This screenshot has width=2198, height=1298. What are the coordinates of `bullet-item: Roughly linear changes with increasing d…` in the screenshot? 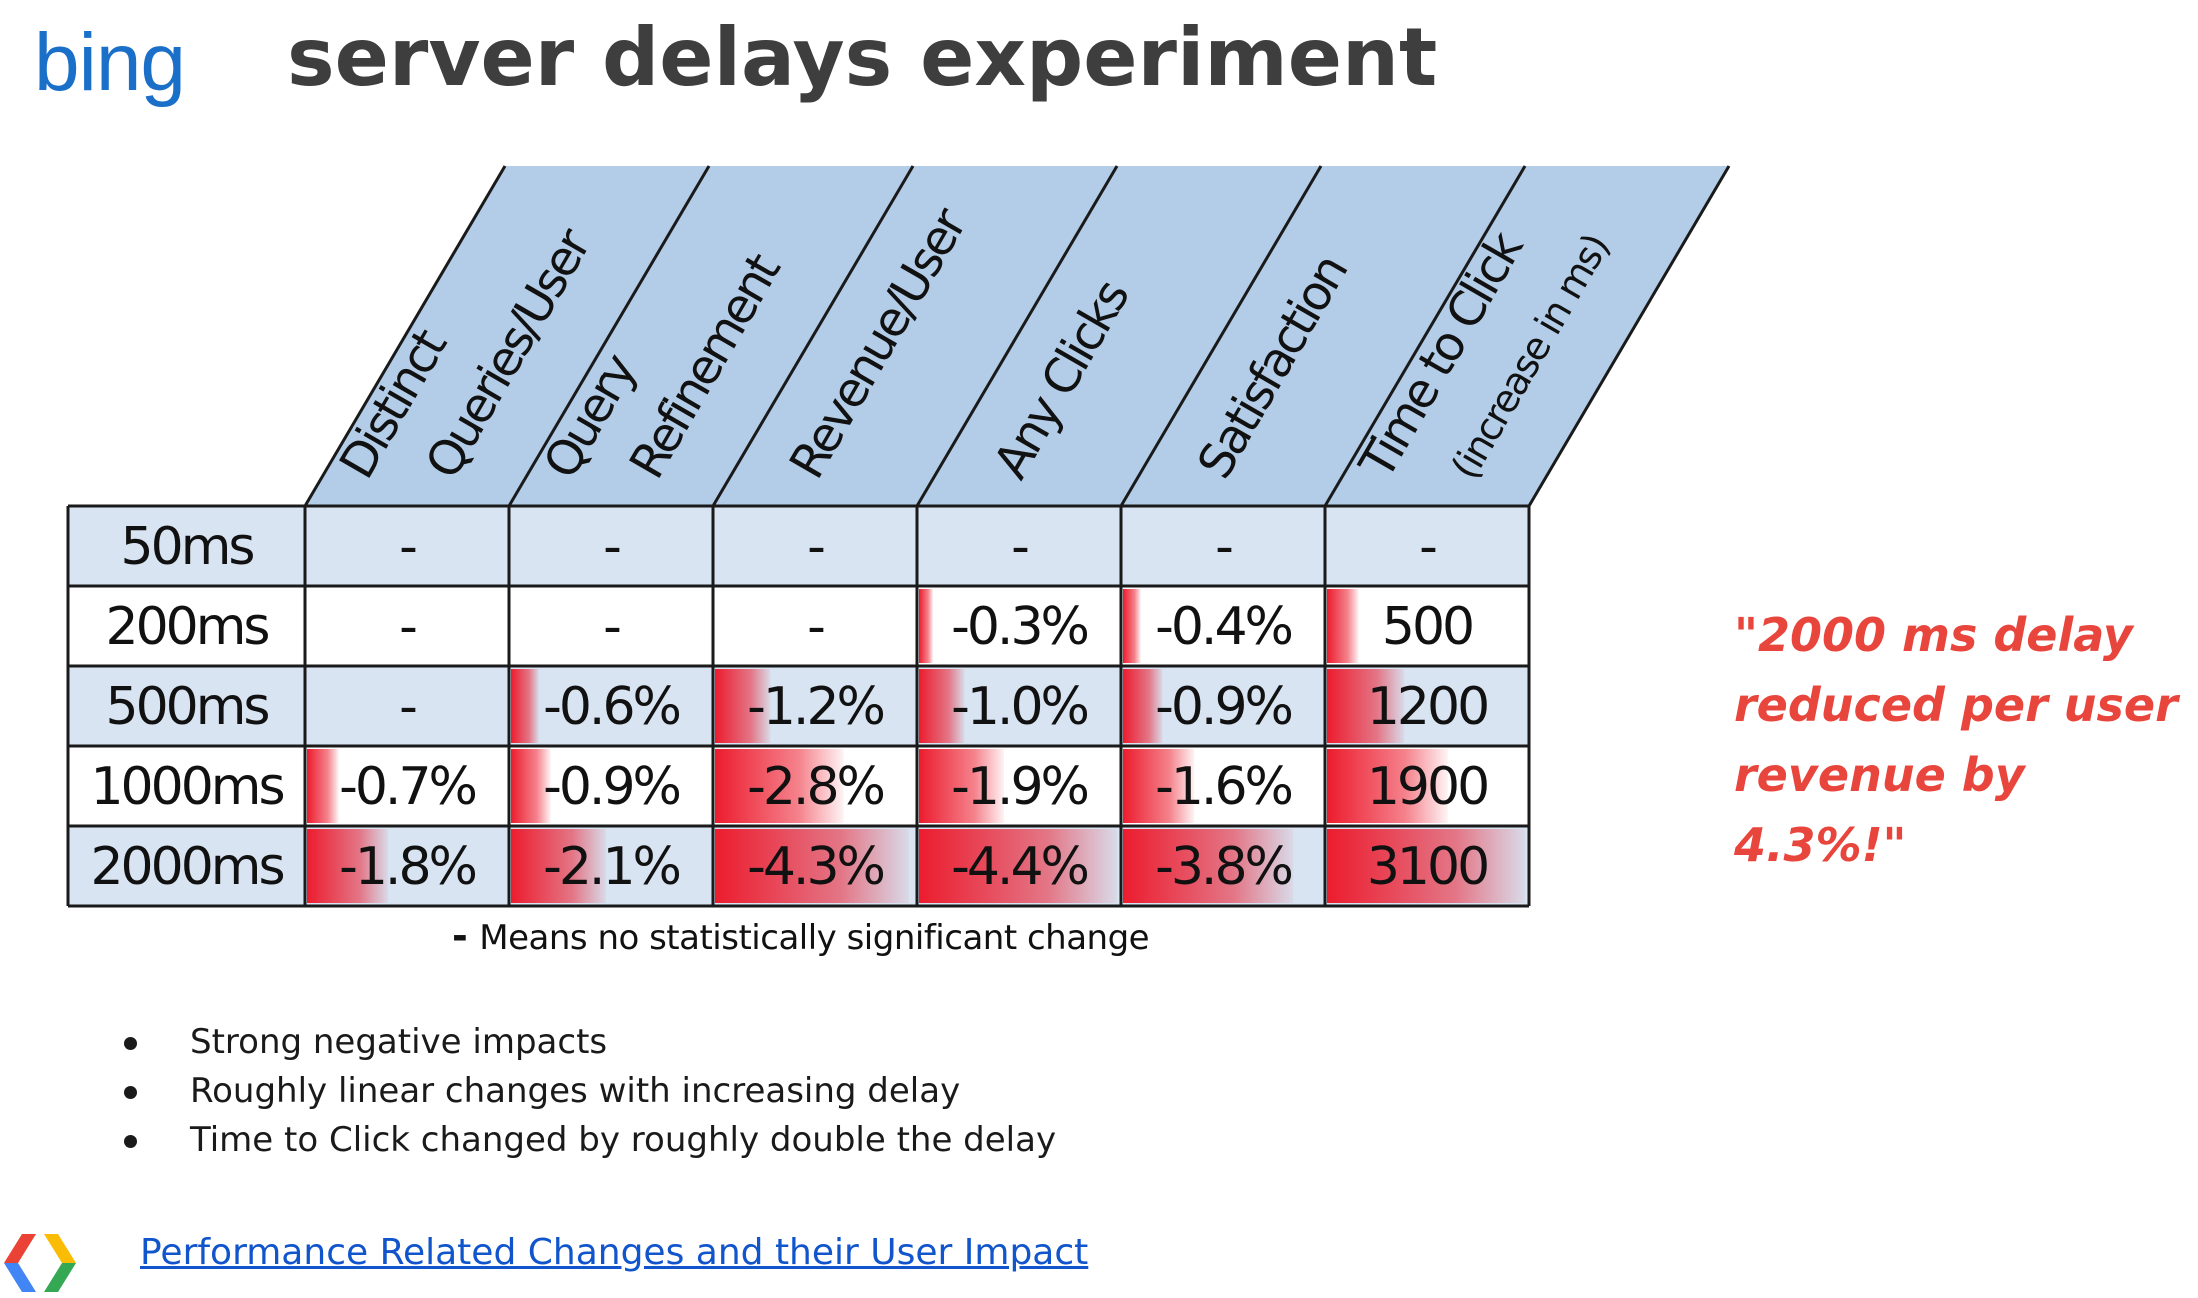 It's located at (588, 1091).